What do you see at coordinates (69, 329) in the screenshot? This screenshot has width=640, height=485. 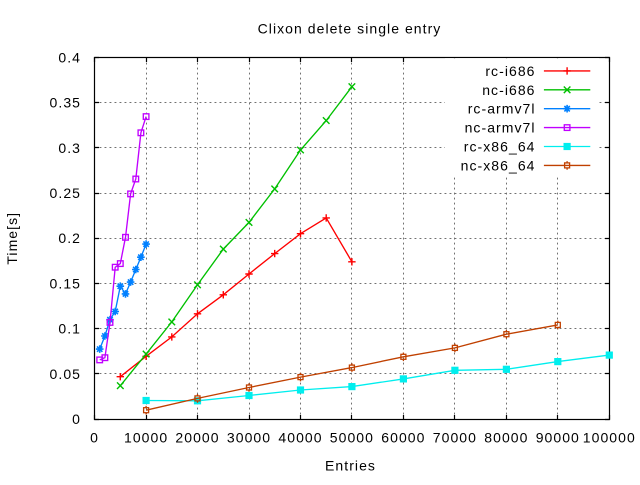 I see `svg-text: 0.1` at bounding box center [69, 329].